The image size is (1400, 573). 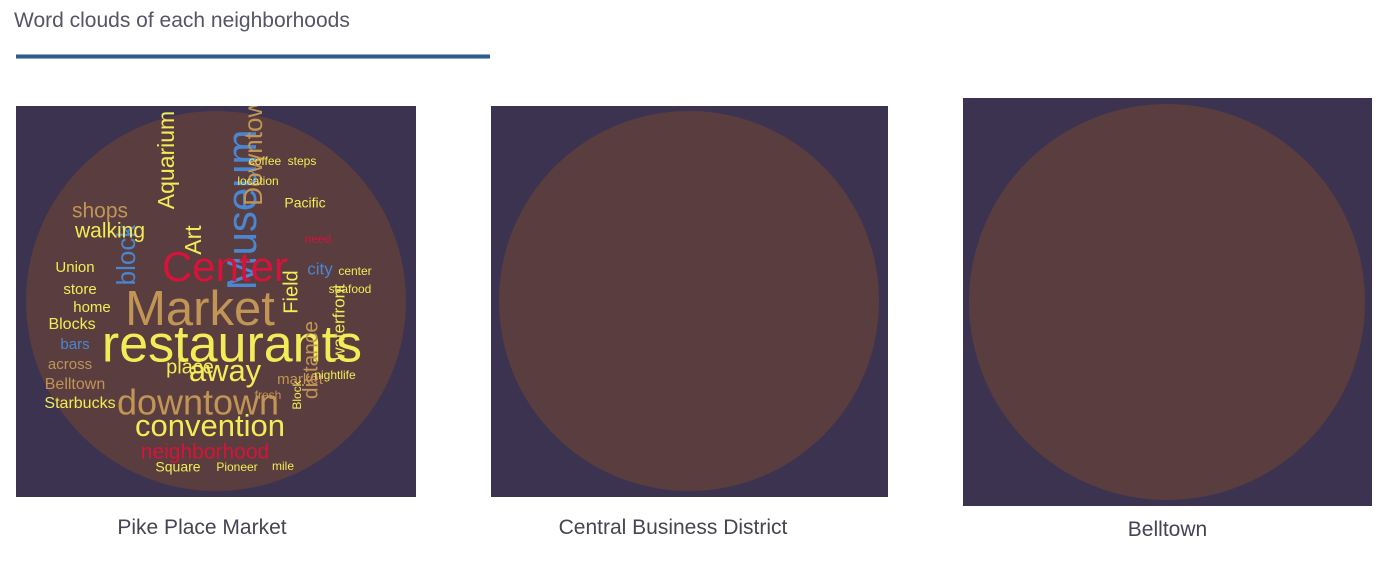 I want to click on word-block: block, so click(x=126, y=255).